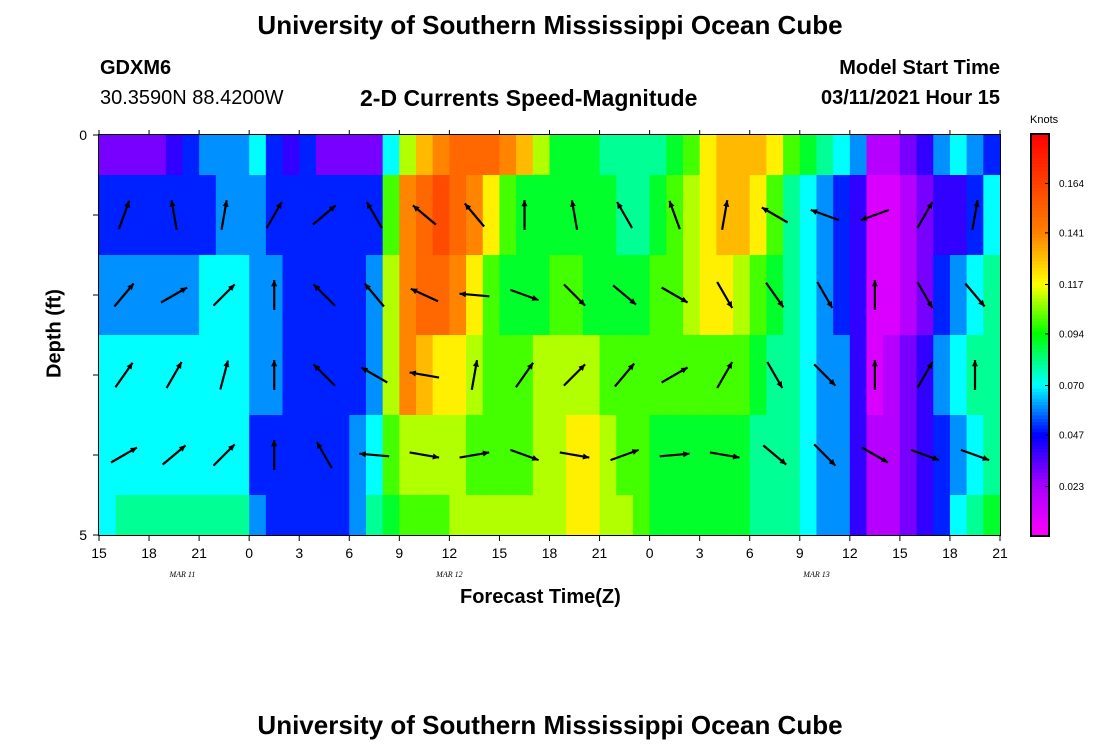  Describe the element at coordinates (800, 553) in the screenshot. I see `x-tick-label: 9` at that location.